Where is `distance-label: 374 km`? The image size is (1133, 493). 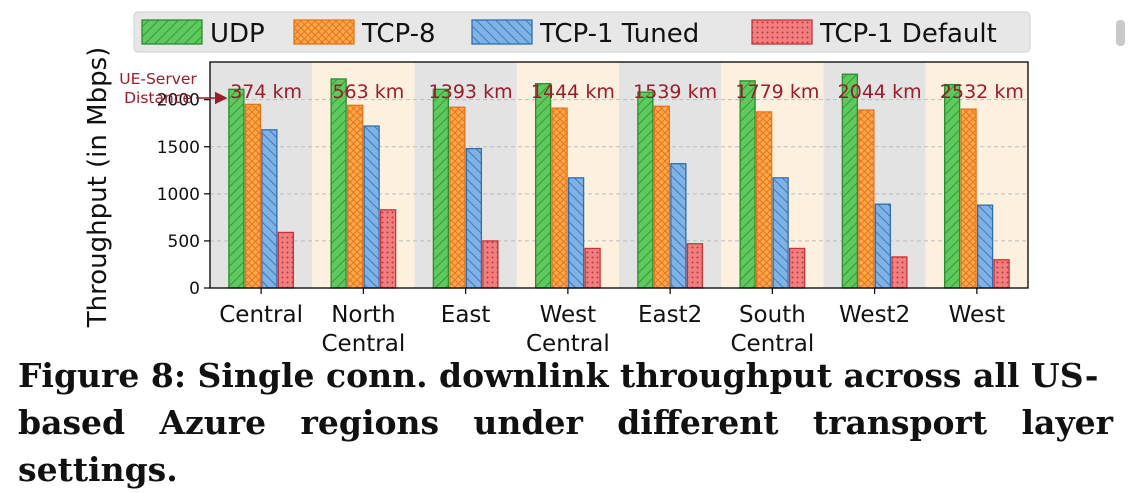
distance-label: 374 km is located at coordinates (266, 92).